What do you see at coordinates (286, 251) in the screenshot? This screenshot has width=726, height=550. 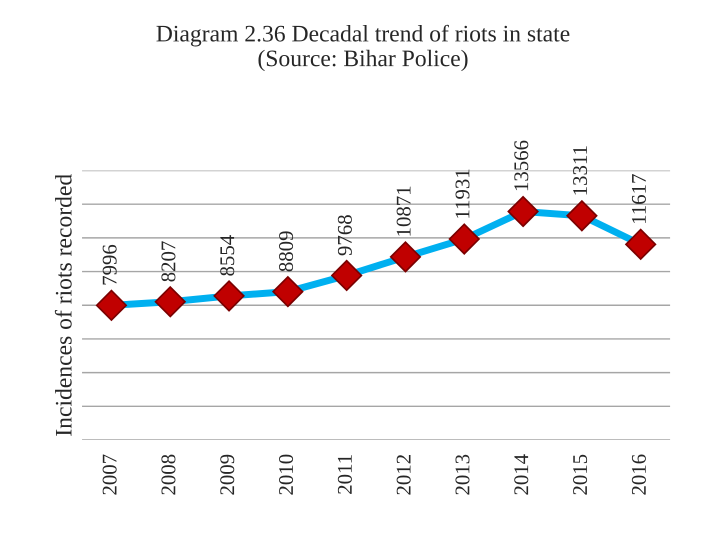 I see `data-label: 8809` at bounding box center [286, 251].